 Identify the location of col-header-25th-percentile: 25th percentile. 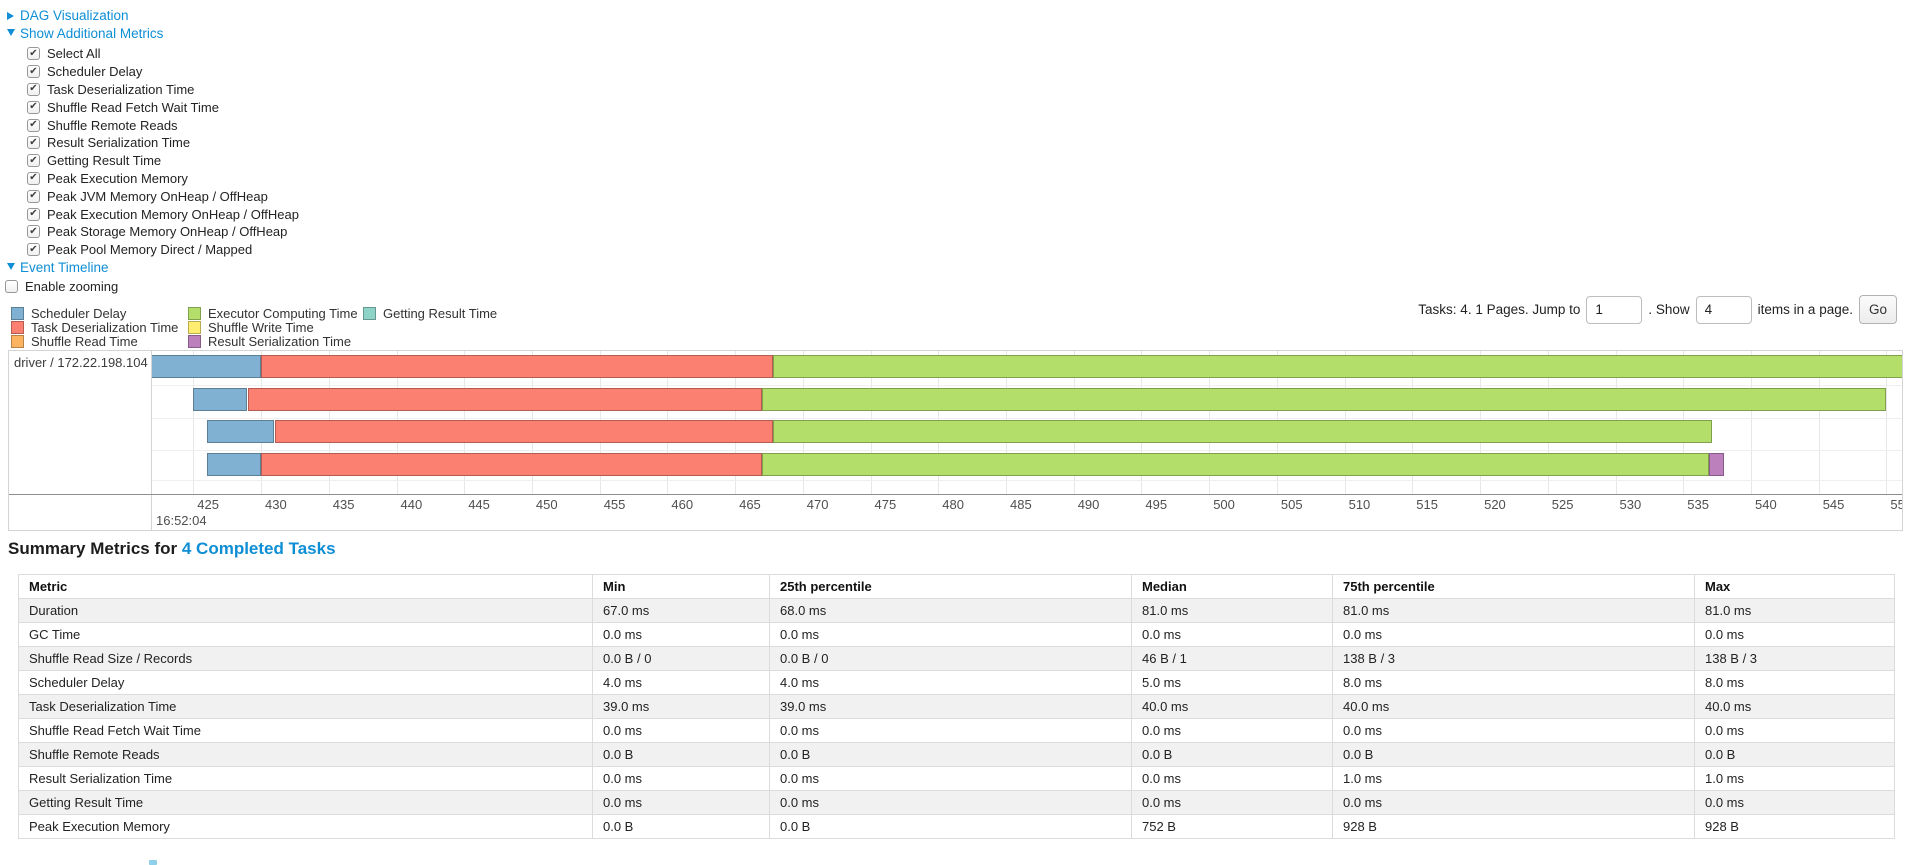
(950, 586).